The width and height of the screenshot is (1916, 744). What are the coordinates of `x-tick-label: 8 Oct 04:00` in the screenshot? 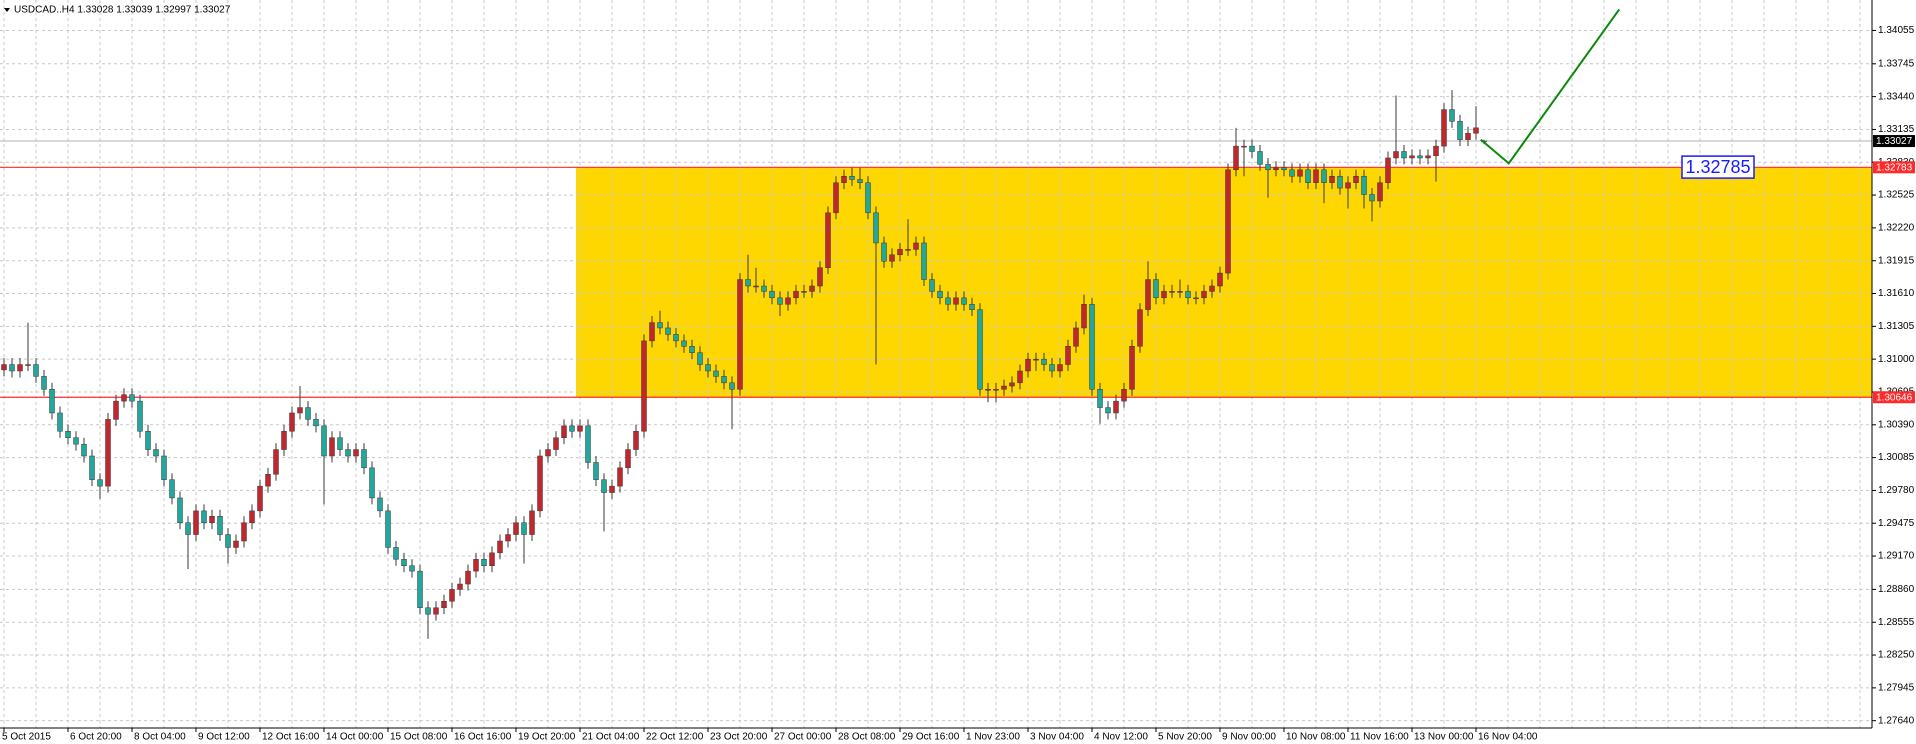 It's located at (160, 737).